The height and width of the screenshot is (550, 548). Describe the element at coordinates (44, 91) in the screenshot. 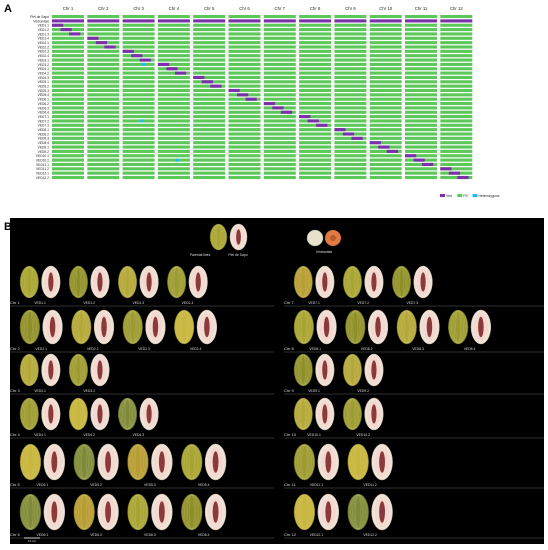

I see `row-label: VED5.3` at that location.